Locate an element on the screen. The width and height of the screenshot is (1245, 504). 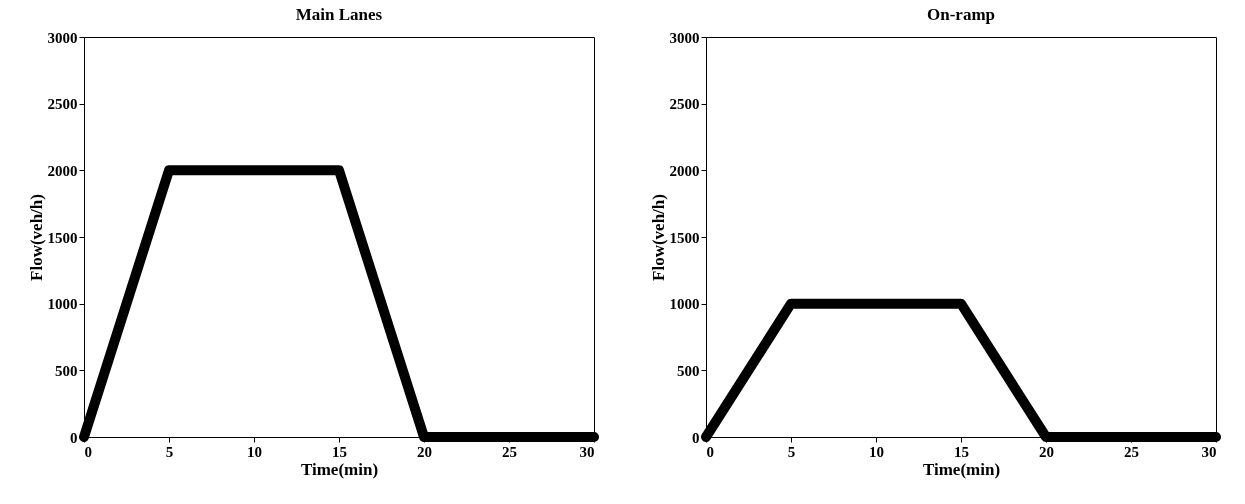
chart-title: On-ramp is located at coordinates (961, 14).